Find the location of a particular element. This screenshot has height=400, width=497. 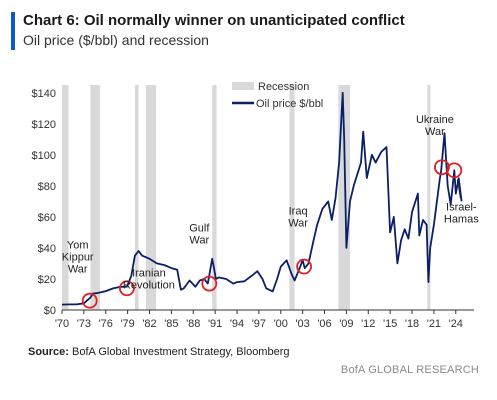

y-tick-label: $140 is located at coordinates (44, 94).